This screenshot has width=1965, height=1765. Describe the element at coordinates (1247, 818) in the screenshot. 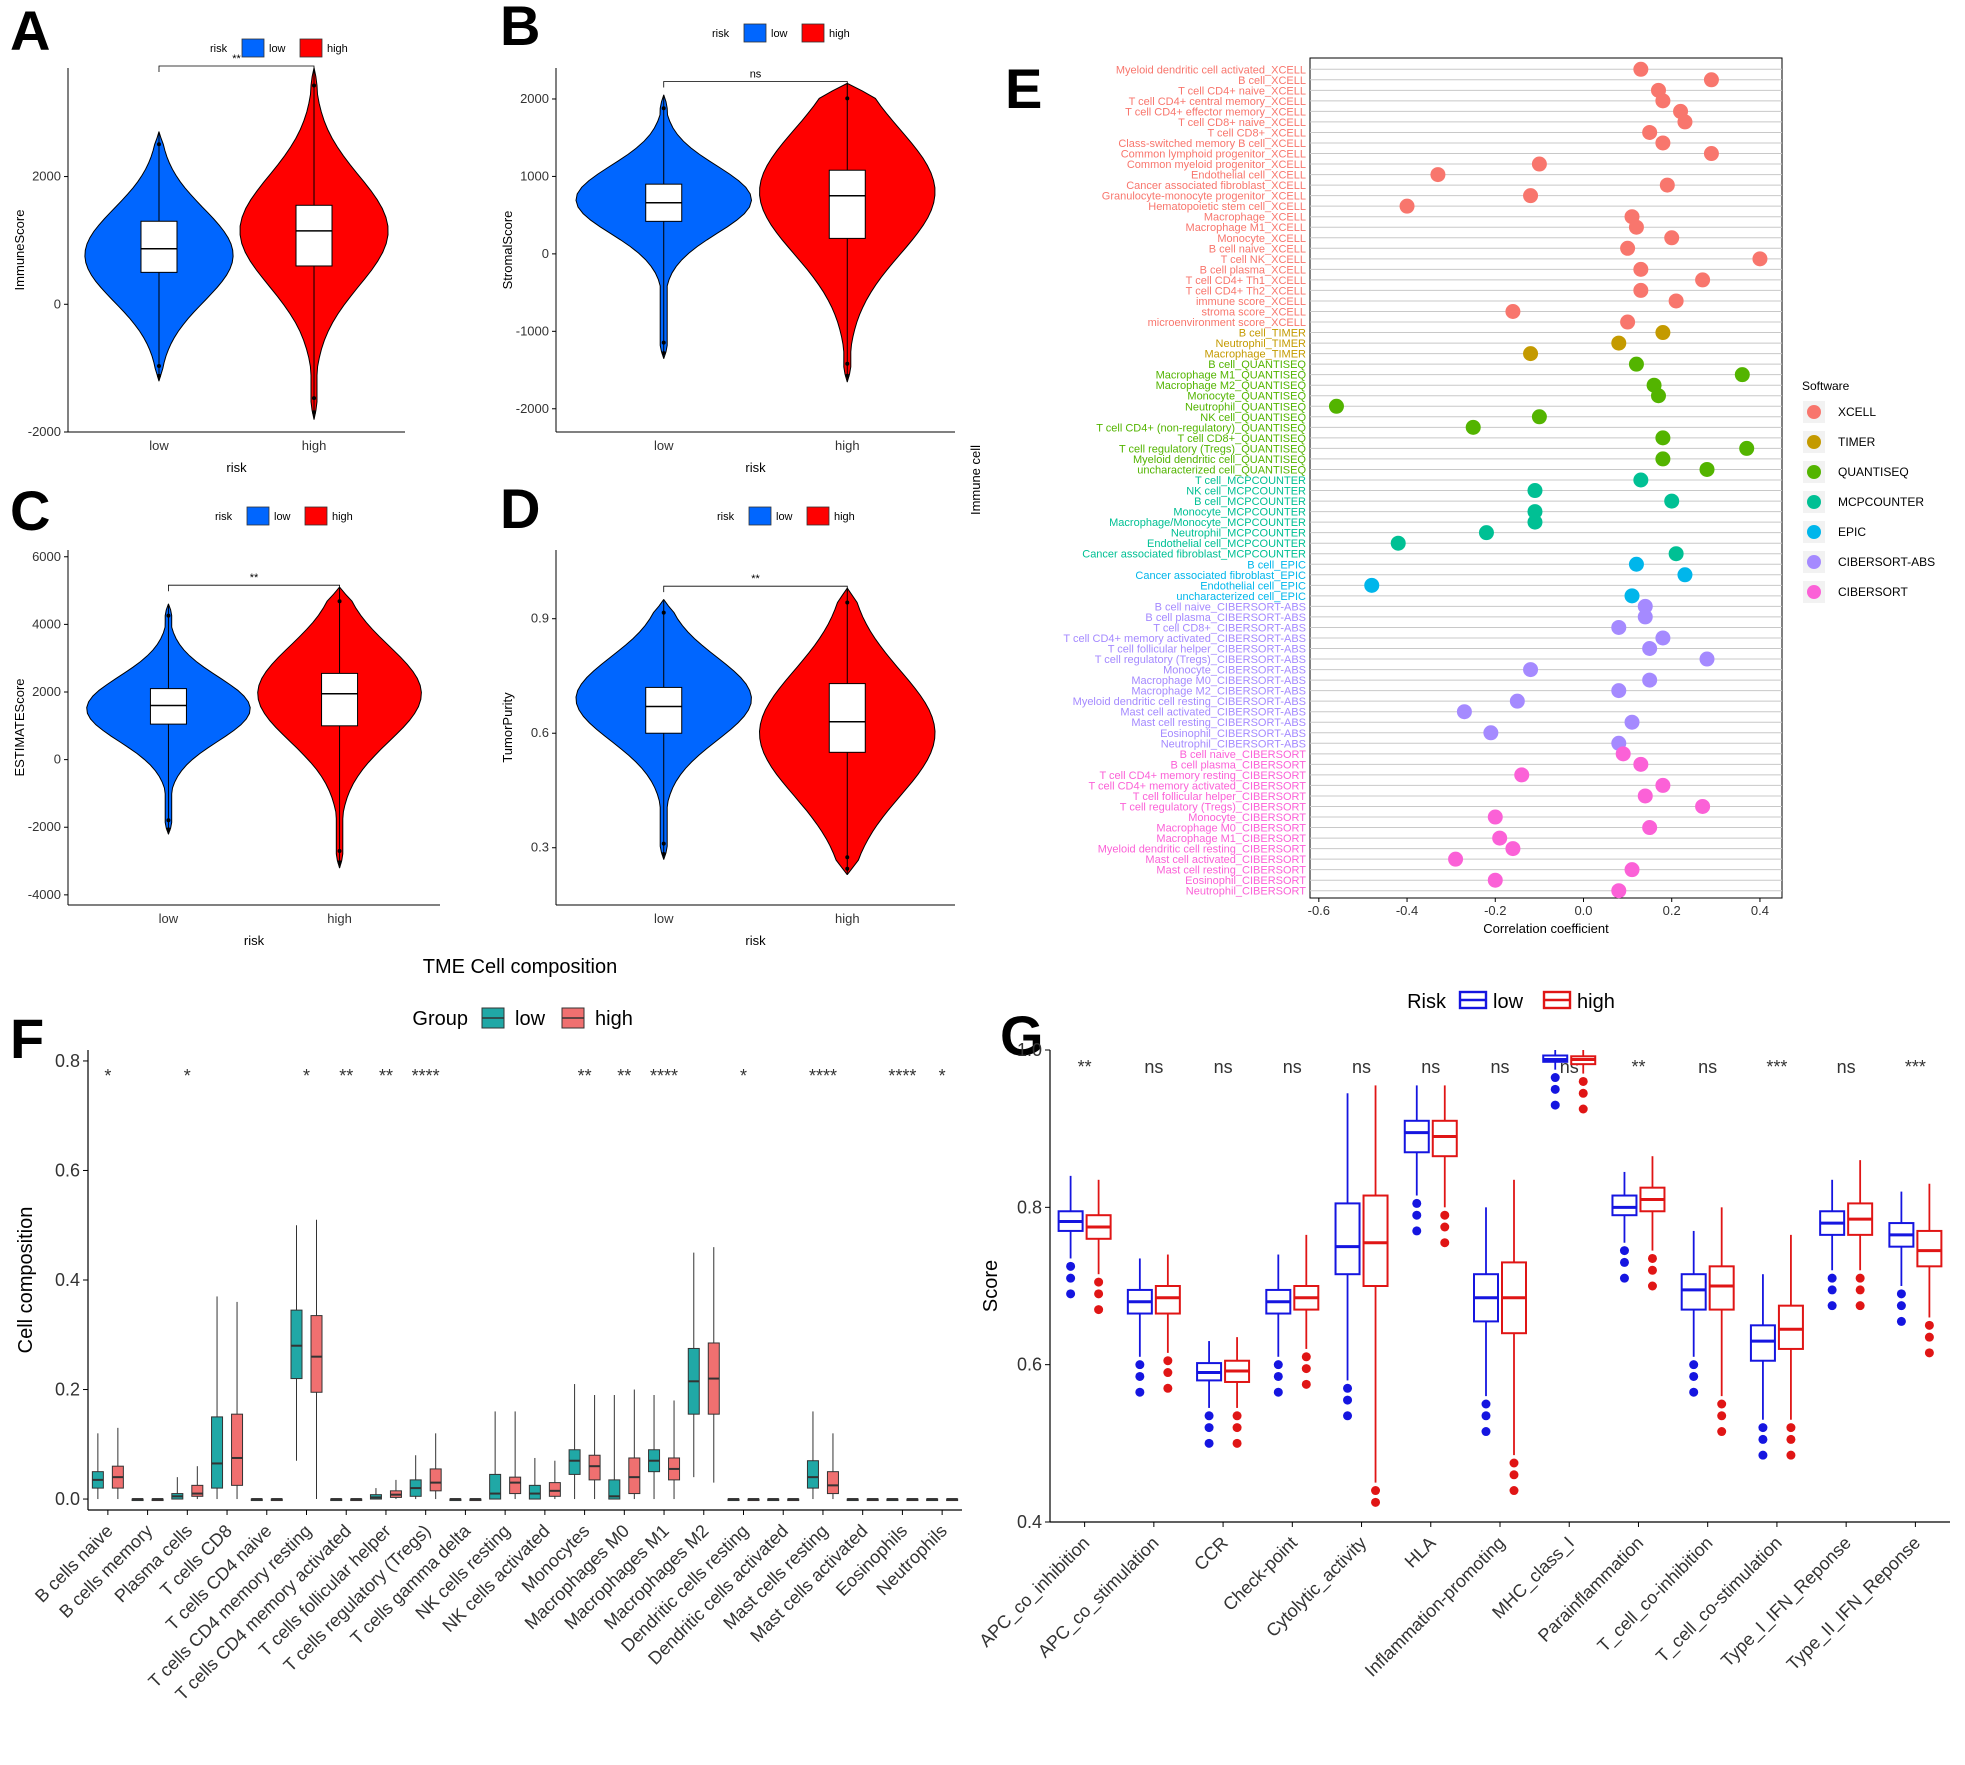

I see `row-label: Monocyte_CIBERSORT` at that location.